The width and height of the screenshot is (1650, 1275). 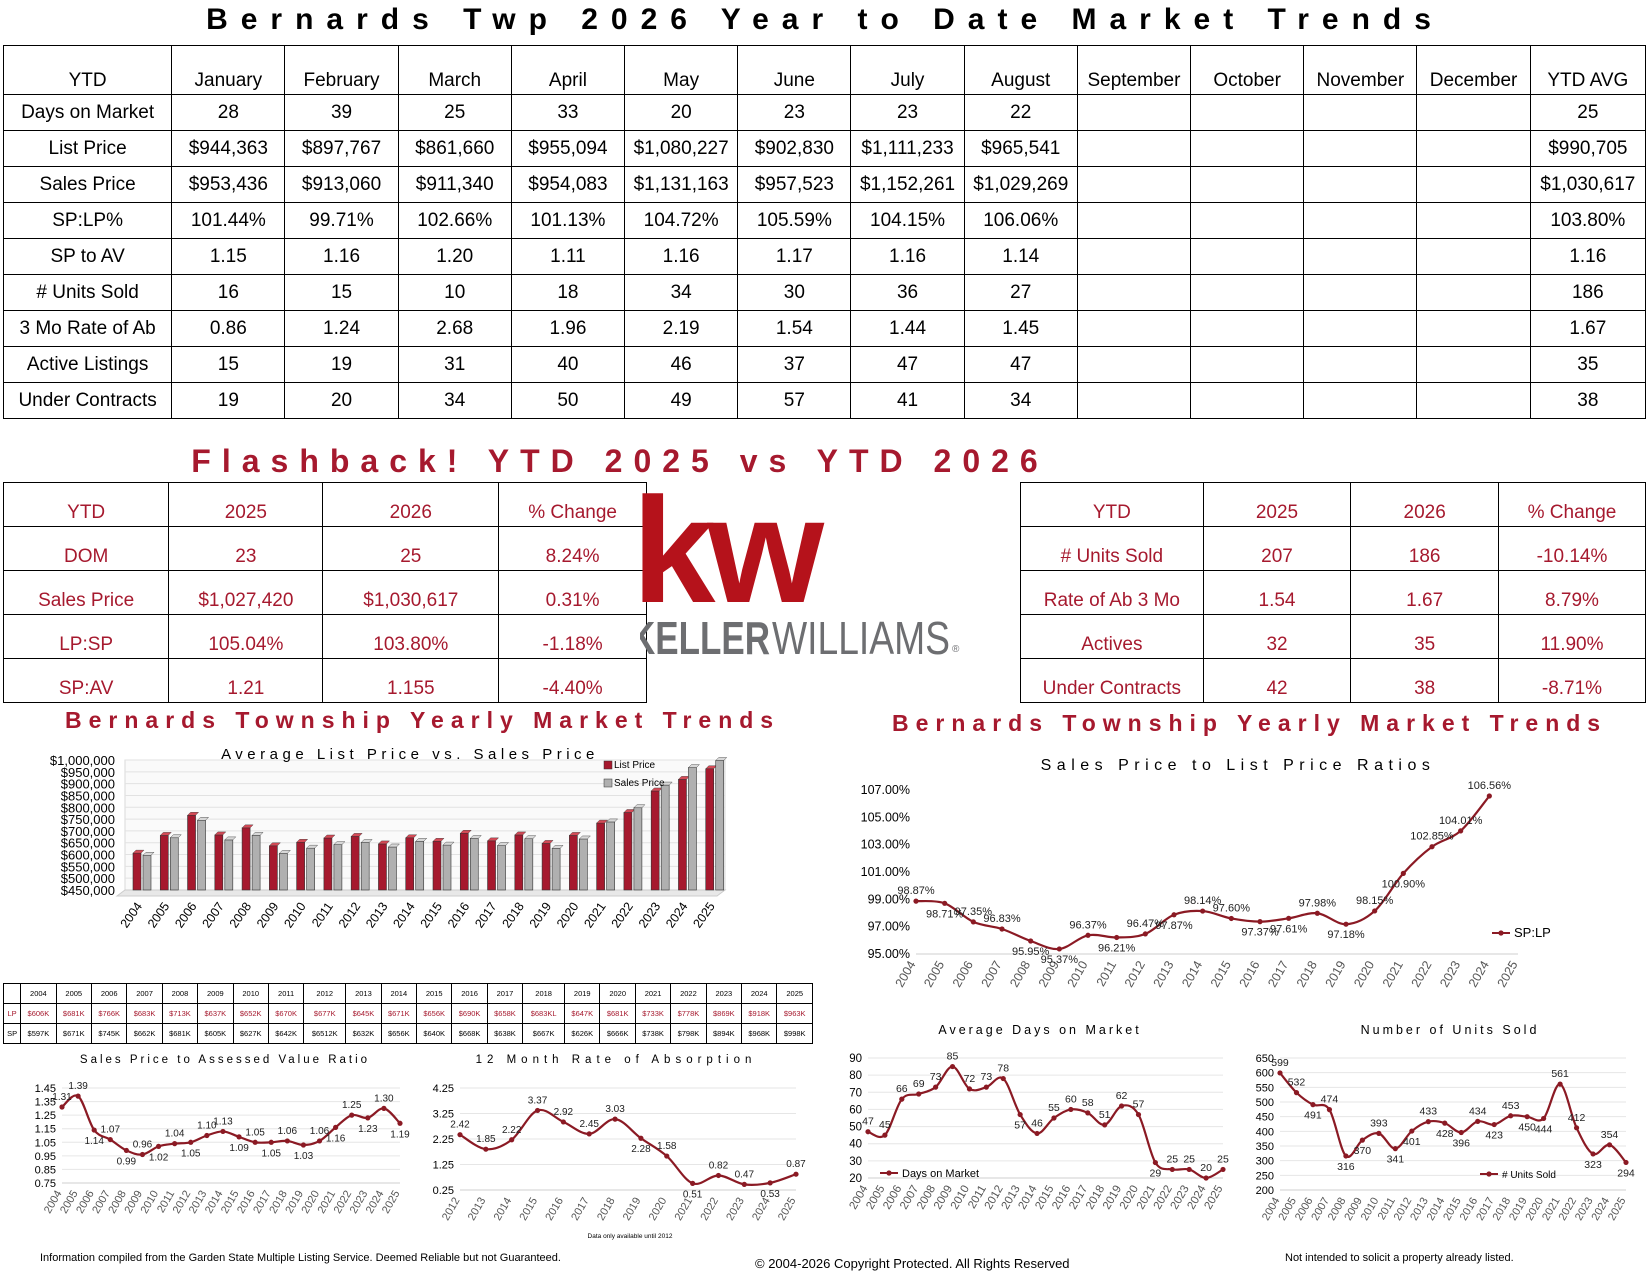 I want to click on x-tick-label: 2016, so click(x=458, y=915).